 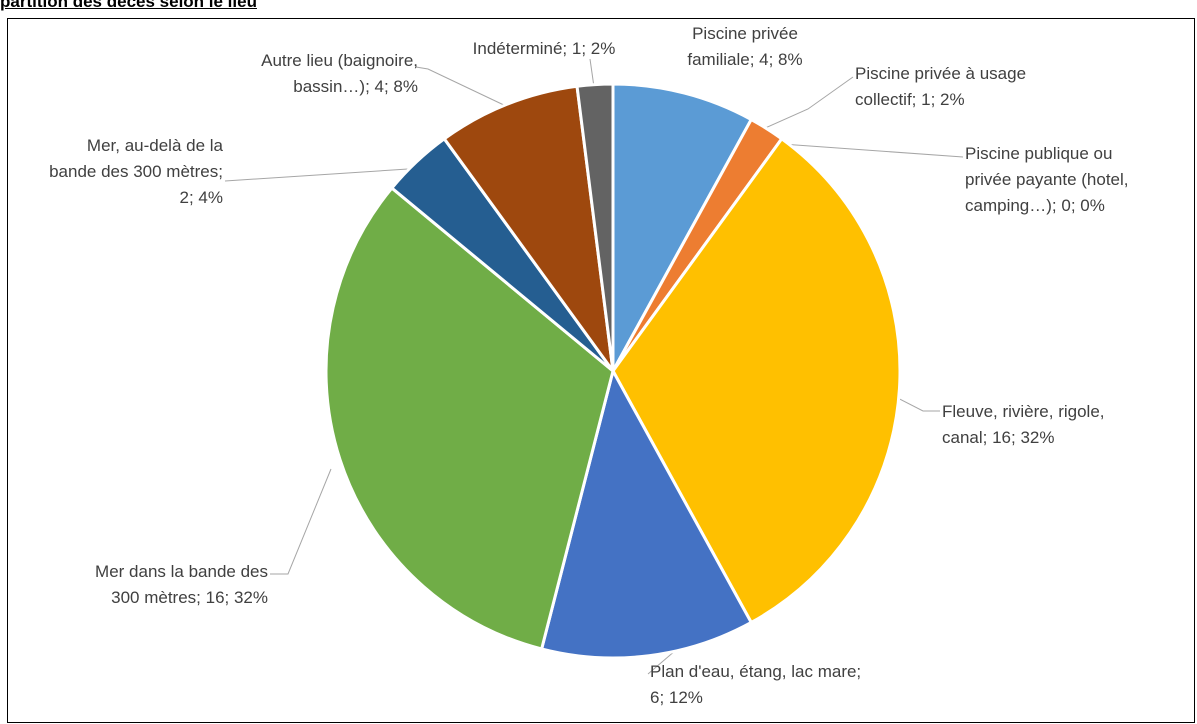 What do you see at coordinates (339, 60) in the screenshot?
I see `data-label-line: Autre lieu (baignoire,` at bounding box center [339, 60].